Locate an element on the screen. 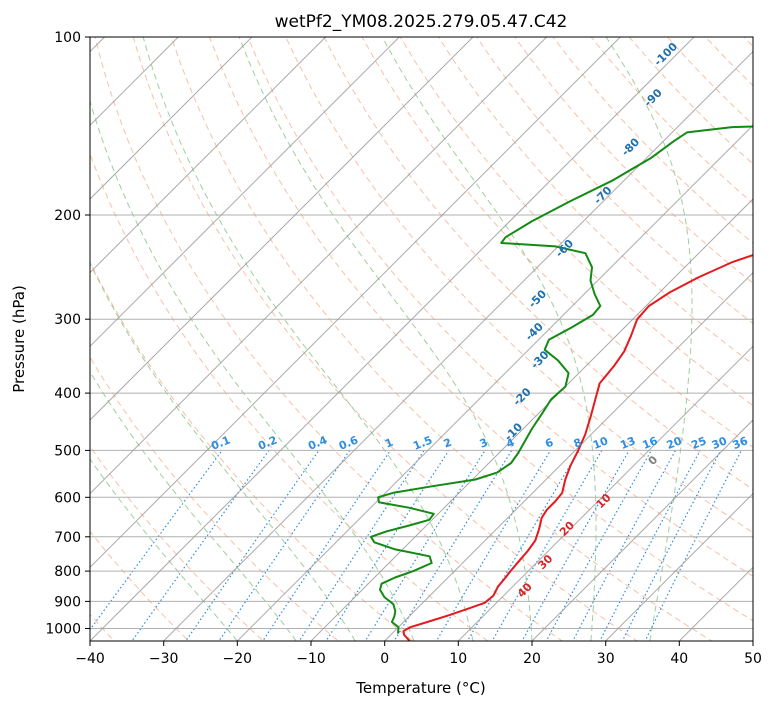 This screenshot has width=775, height=708. chart-title: wetPf2_YM08.2025.279.05.47.C42 is located at coordinates (421, 22).